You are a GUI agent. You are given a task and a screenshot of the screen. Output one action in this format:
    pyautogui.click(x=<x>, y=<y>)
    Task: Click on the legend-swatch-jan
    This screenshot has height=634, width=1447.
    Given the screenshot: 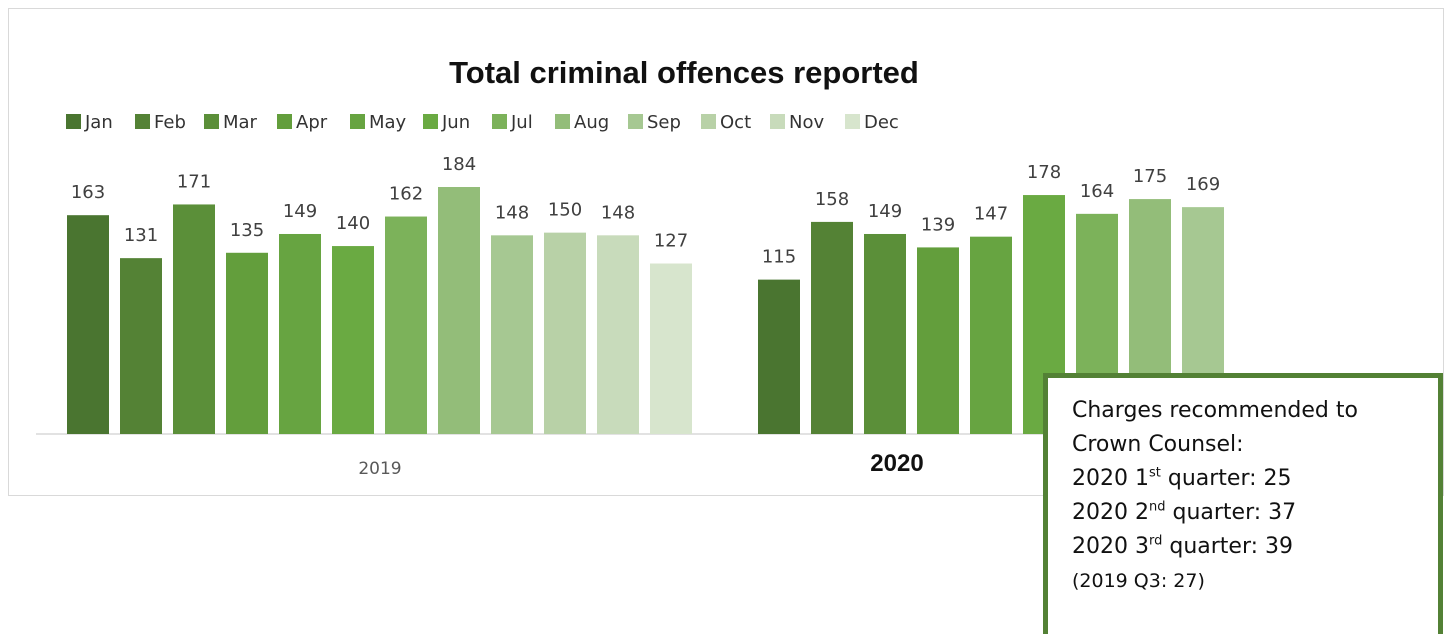 What is the action you would take?
    pyautogui.click(x=73, y=121)
    